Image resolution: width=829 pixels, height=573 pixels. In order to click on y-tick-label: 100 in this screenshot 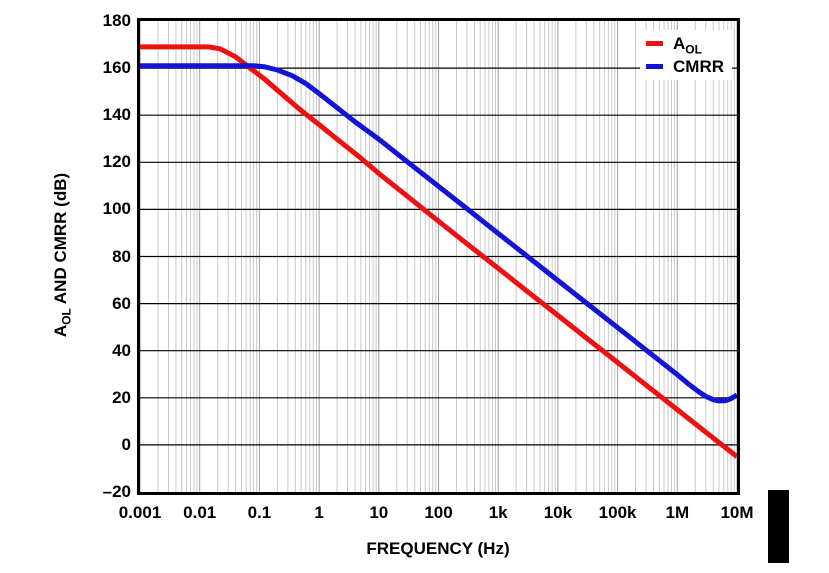, I will do `click(116, 209)`.